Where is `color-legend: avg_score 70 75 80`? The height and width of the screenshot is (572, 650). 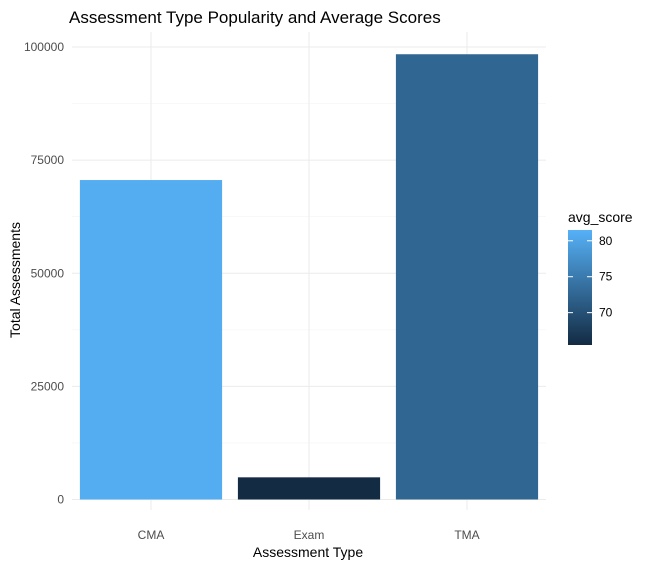 color-legend: avg_score 70 75 80 is located at coordinates (600, 277).